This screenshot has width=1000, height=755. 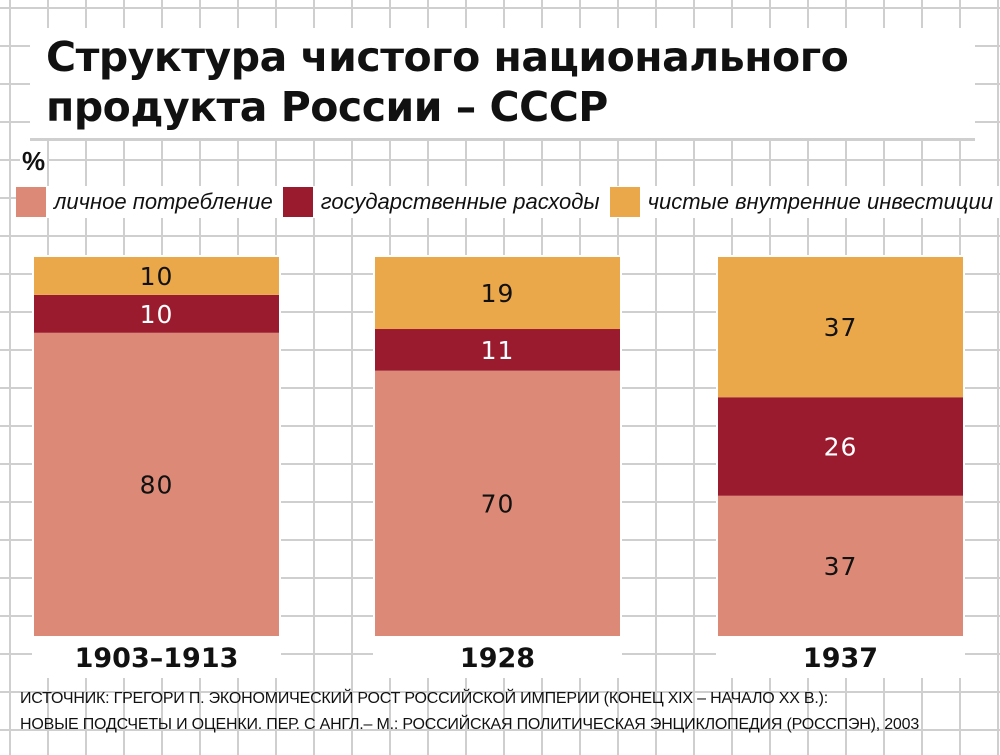 I want to click on legend-swatch-consumption, so click(x=31, y=202).